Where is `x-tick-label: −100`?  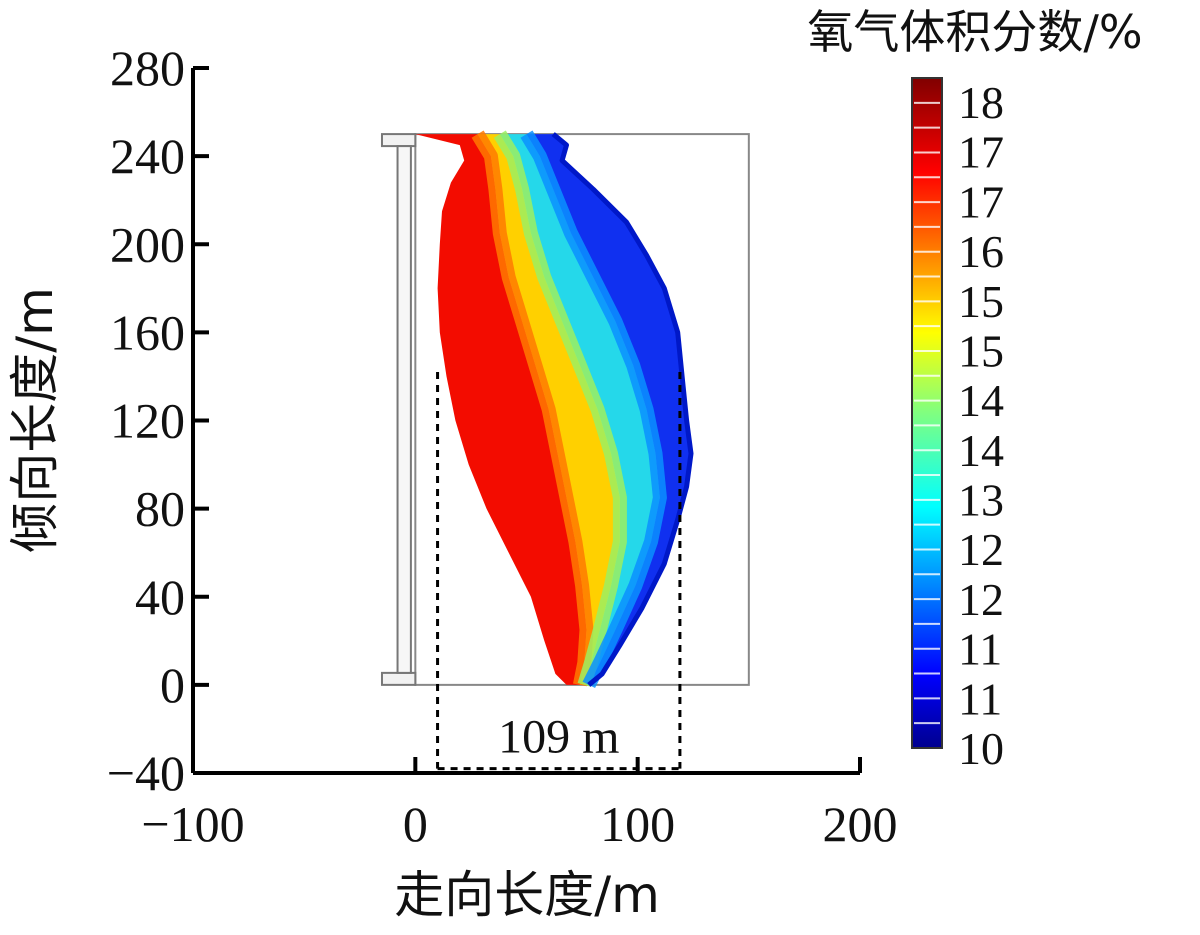
x-tick-label: −100 is located at coordinates (192, 824).